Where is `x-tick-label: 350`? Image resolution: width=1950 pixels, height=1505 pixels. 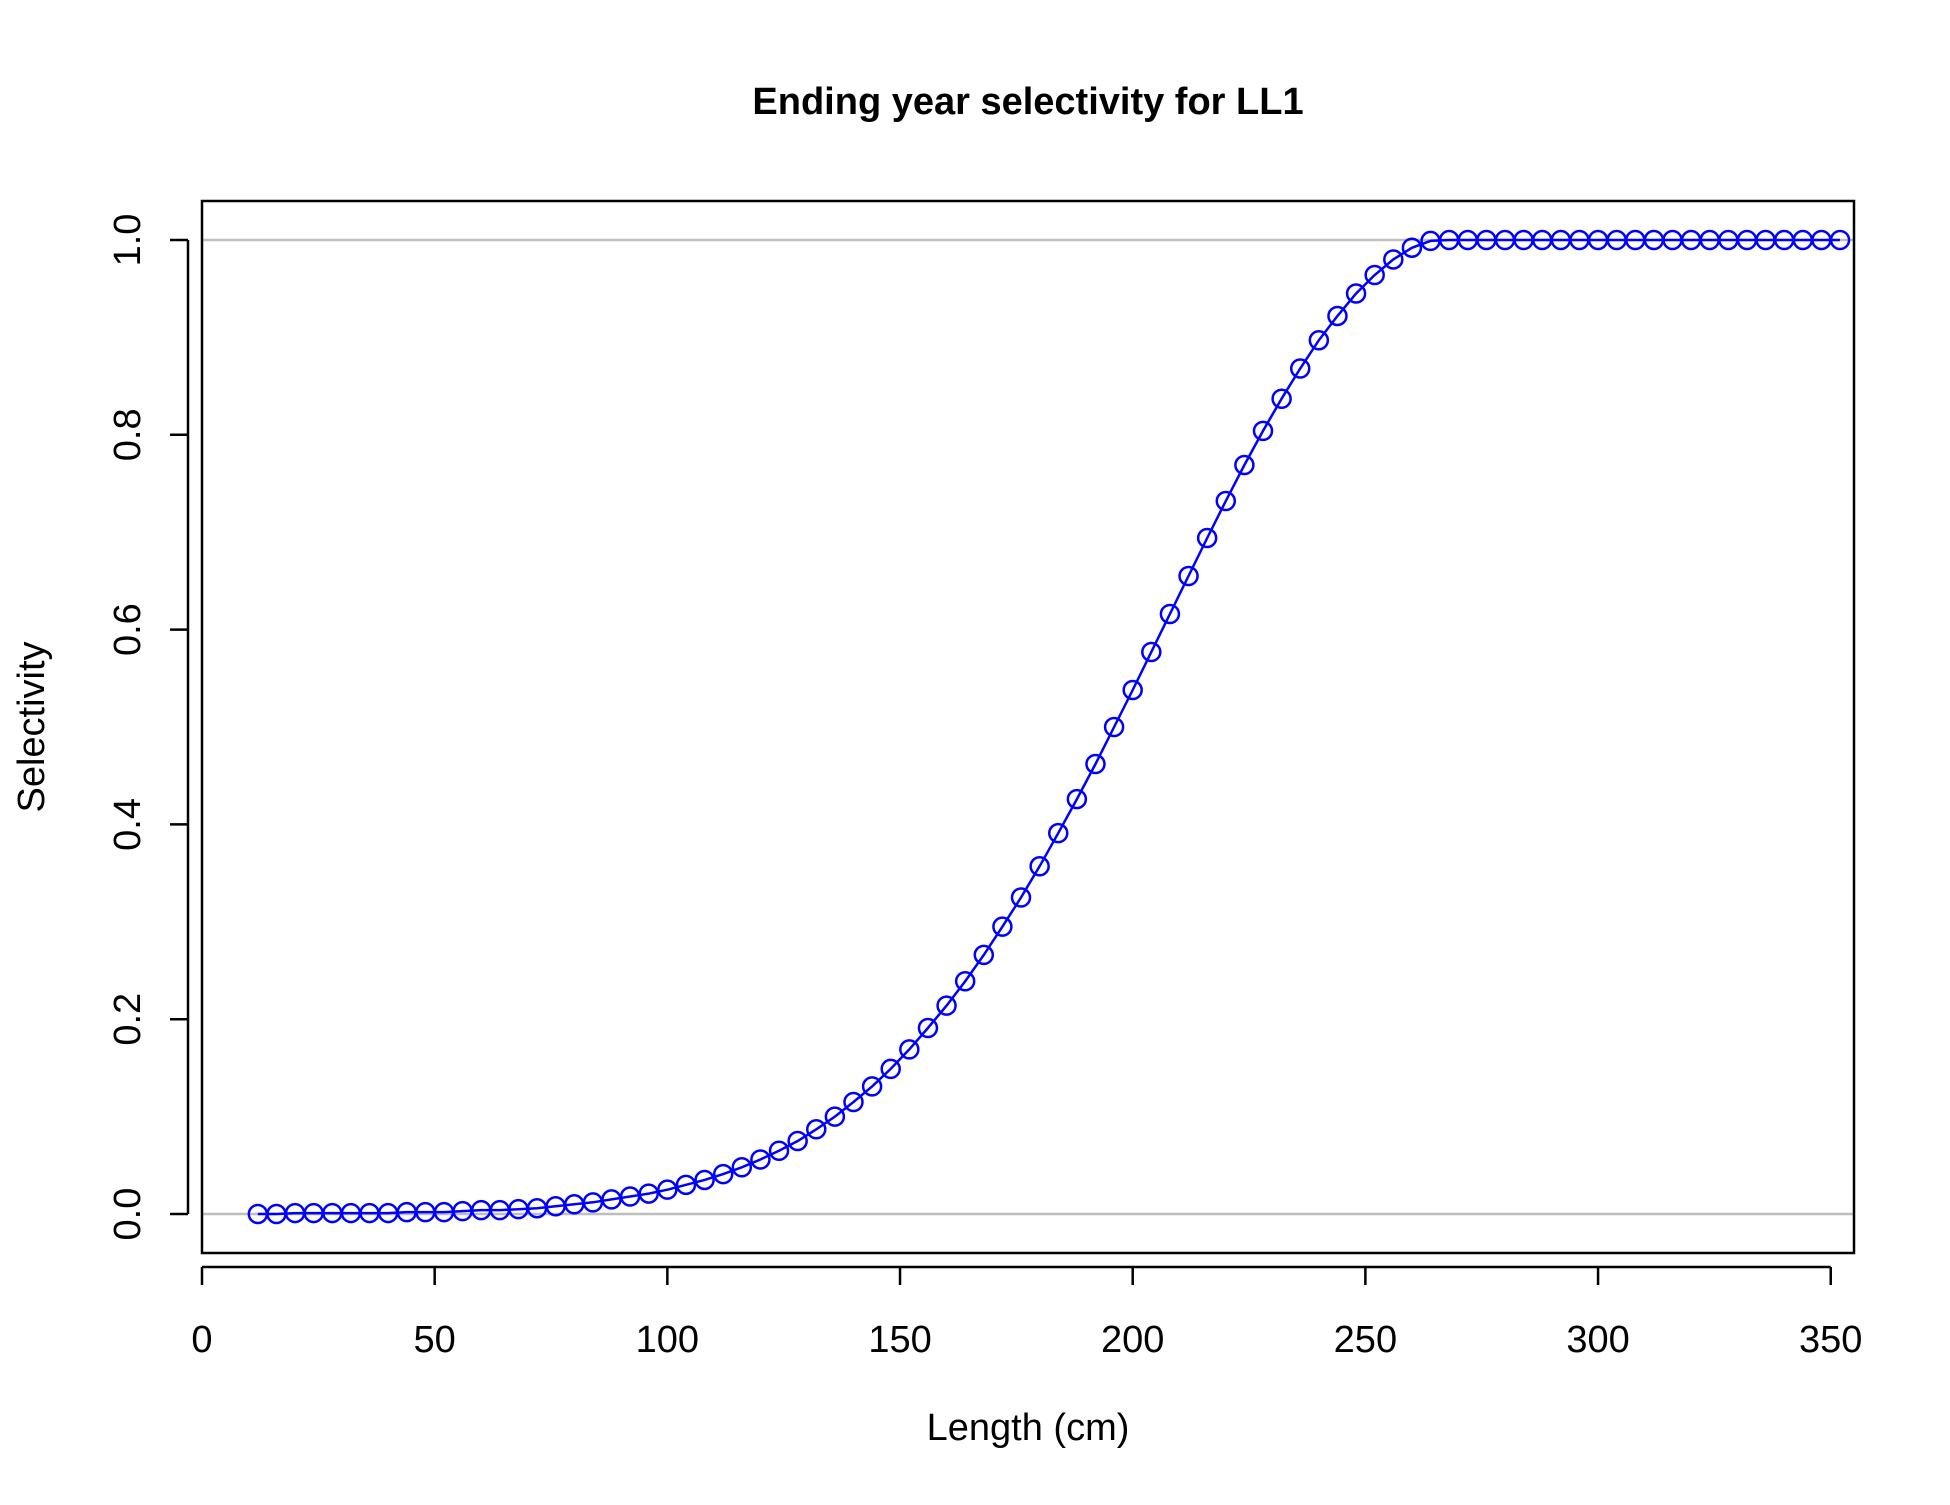 x-tick-label: 350 is located at coordinates (1830, 1340).